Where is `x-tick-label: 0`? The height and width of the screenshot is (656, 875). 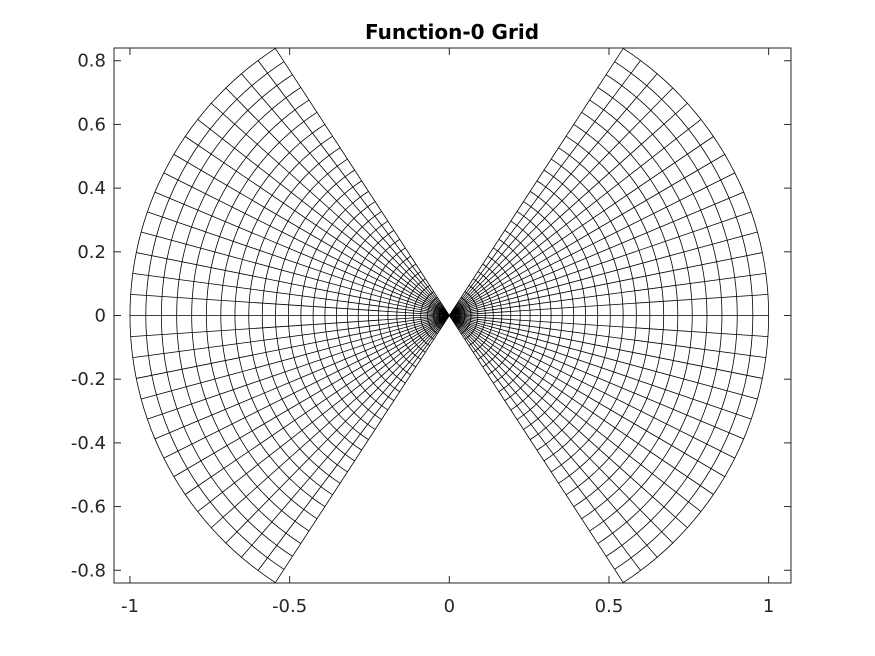 x-tick-label: 0 is located at coordinates (449, 606).